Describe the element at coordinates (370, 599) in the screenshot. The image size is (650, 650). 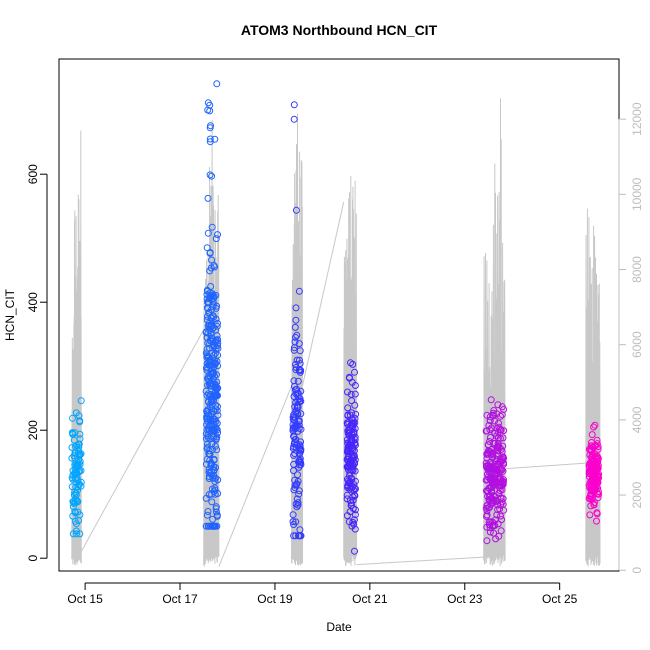
I see `x-tick-label: Oct 21` at that location.